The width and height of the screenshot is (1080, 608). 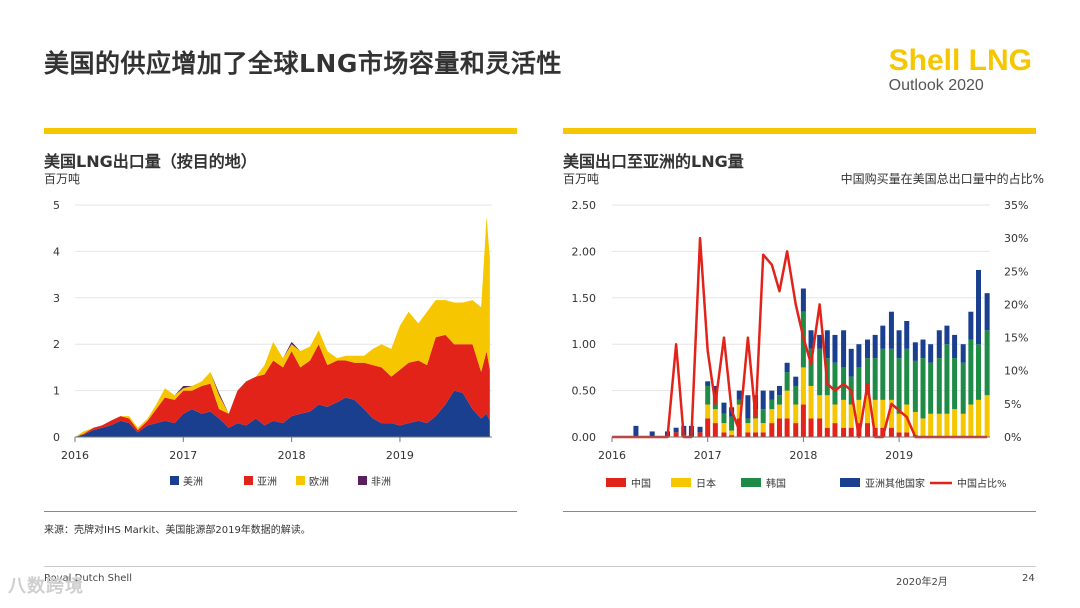 What do you see at coordinates (960, 70) in the screenshot?
I see `brand-logo: Shell LNG Outlook 2020` at bounding box center [960, 70].